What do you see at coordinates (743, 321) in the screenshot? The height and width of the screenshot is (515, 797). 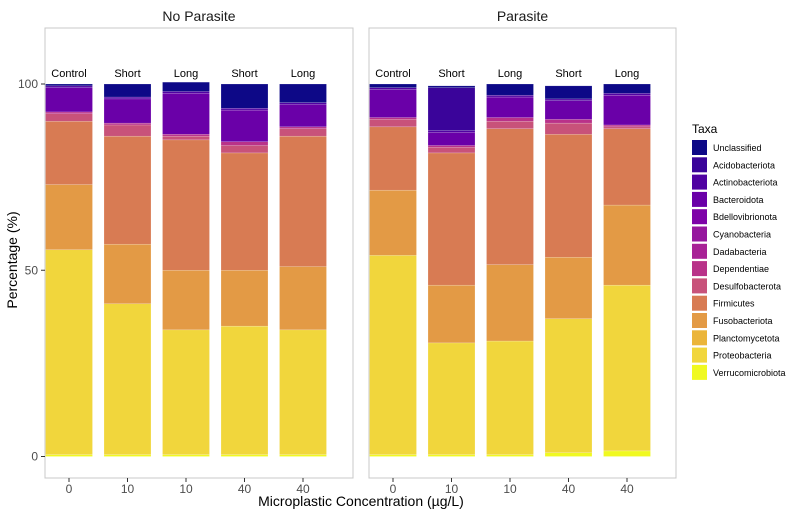 I see `legend-label: Fusobacteriota` at bounding box center [743, 321].